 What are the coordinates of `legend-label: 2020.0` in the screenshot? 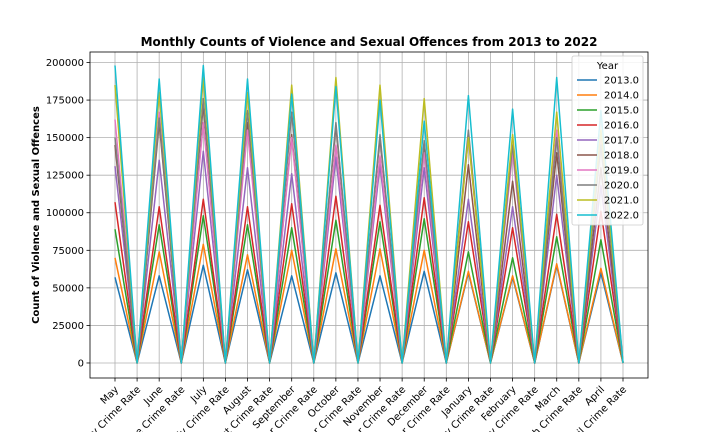 It's located at (621, 186).